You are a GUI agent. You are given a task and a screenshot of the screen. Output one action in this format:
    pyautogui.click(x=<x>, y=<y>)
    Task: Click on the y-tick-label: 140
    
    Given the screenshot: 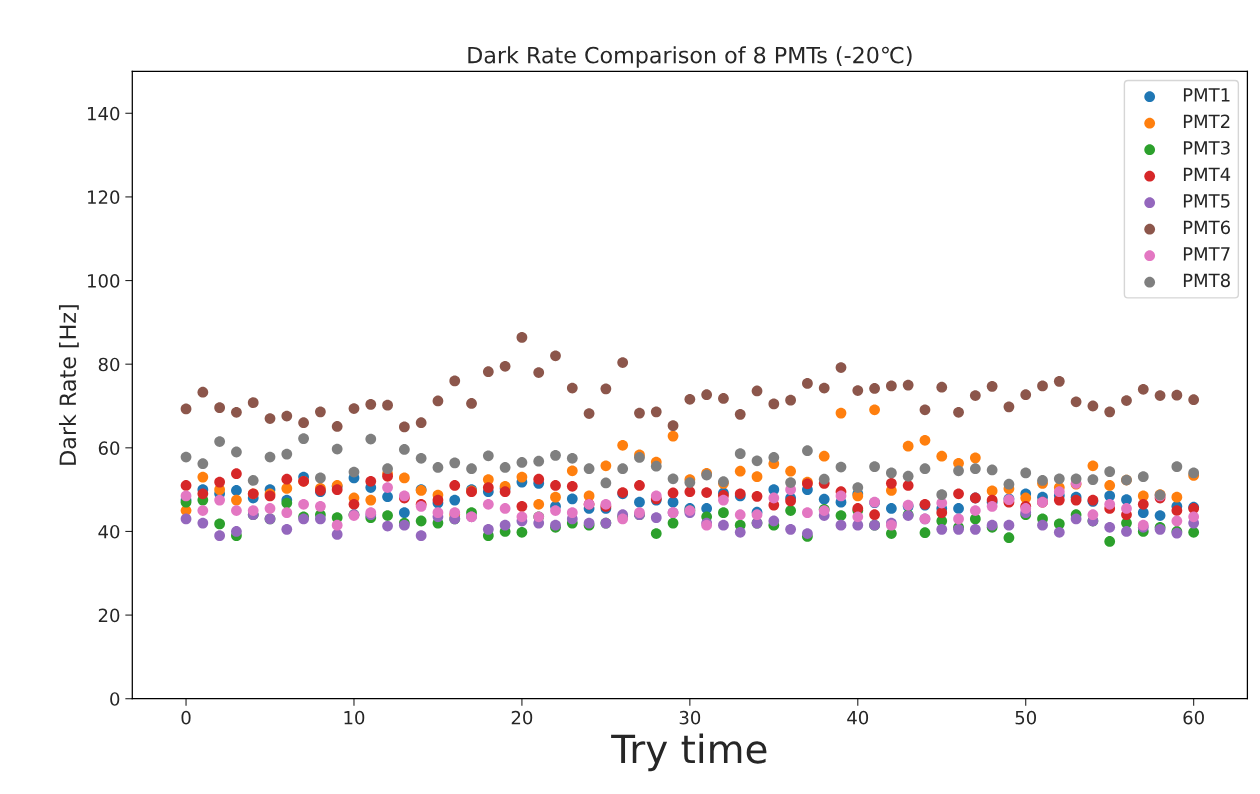 What is the action you would take?
    pyautogui.click(x=104, y=113)
    